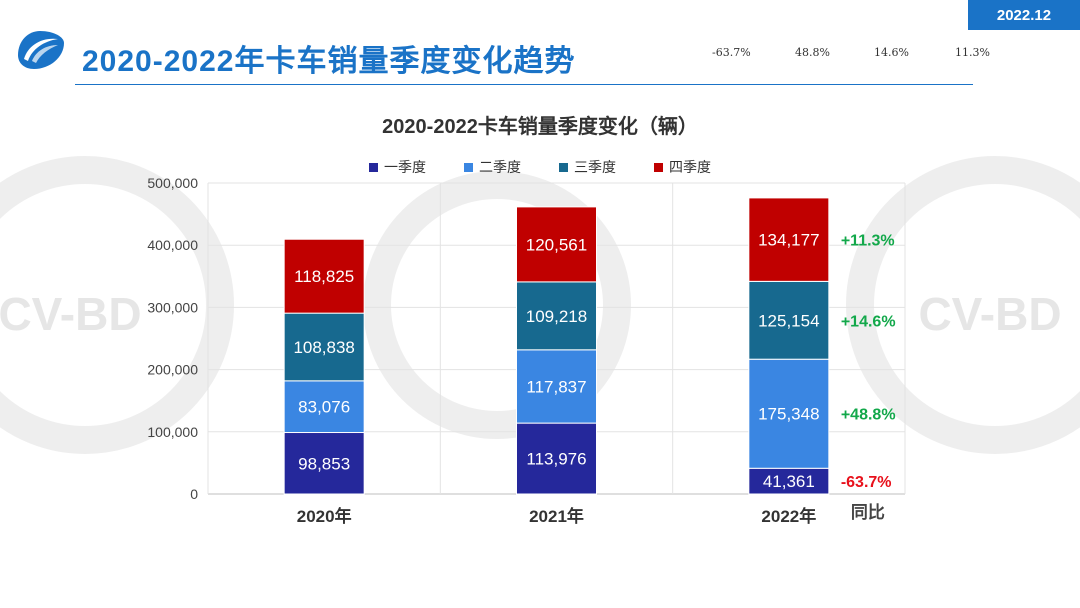 Image resolution: width=1080 pixels, height=608 pixels. What do you see at coordinates (172, 432) in the screenshot?
I see `y-tick-label: 100,000` at bounding box center [172, 432].